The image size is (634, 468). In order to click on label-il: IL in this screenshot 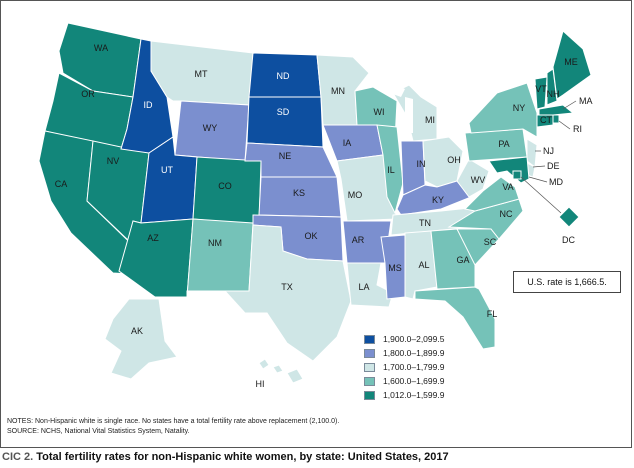, I will do `click(391, 170)`.